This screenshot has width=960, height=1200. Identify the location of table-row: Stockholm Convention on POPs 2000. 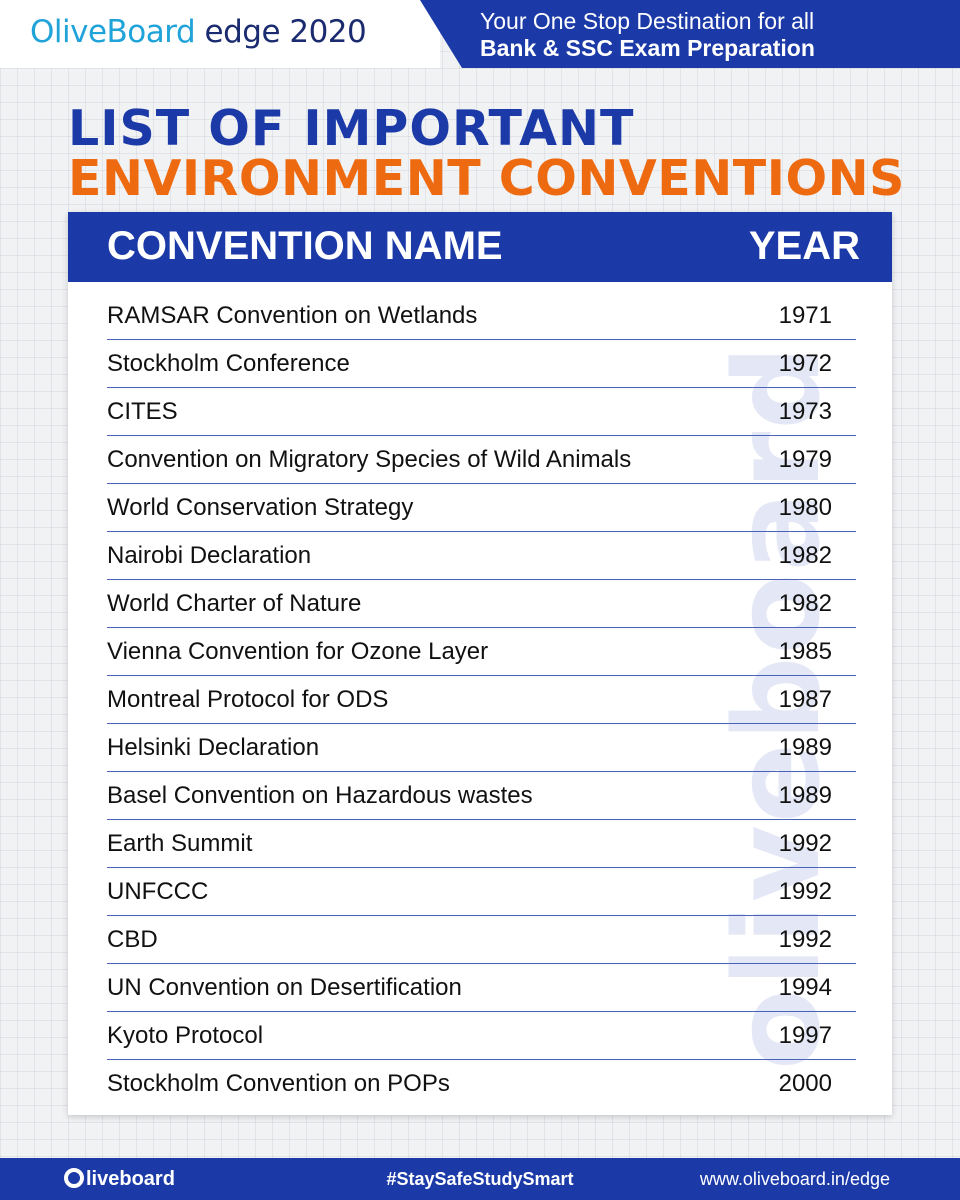
(480, 1084).